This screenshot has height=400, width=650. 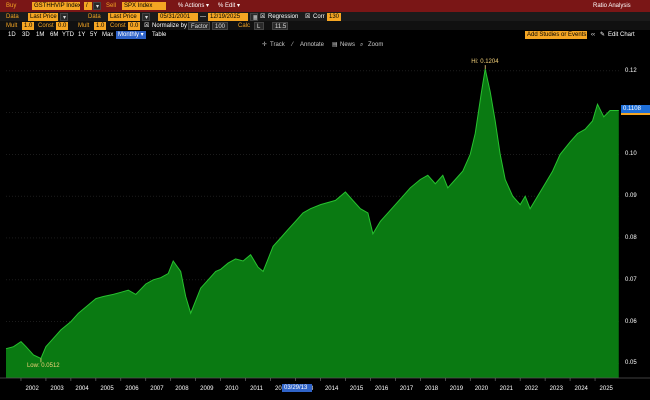 I want to click on regression-label: Regression, so click(x=283, y=17).